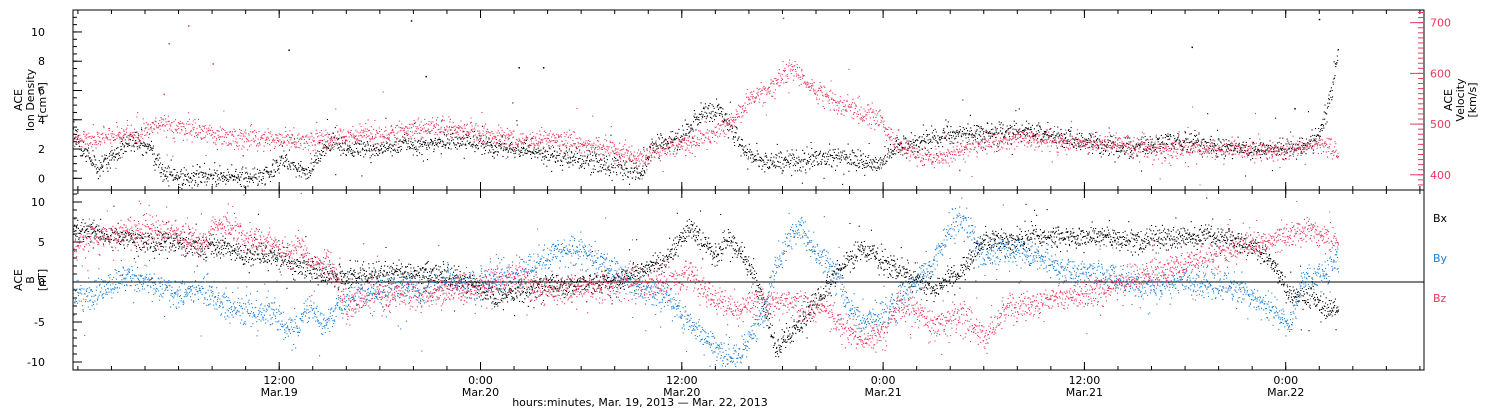  I want to click on top-left-y-tick-label: 6, so click(41, 90).